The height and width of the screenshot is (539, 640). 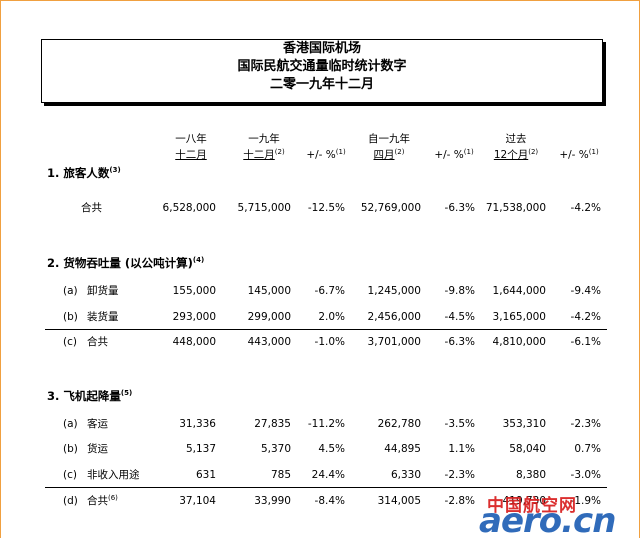 I want to click on column-header: 一九年, so click(x=264, y=139).